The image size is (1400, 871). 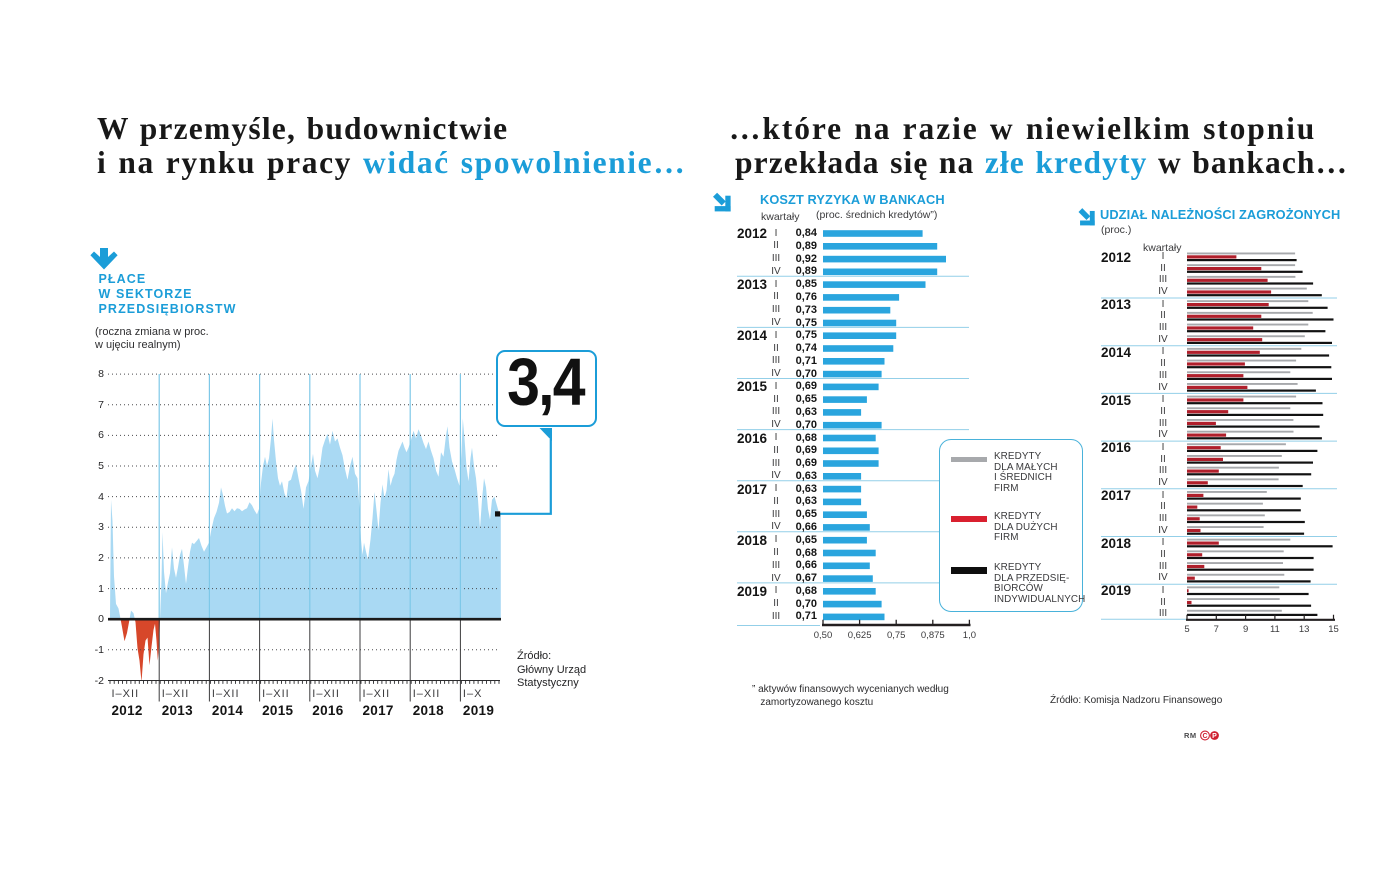 I want to click on svg-text: C, so click(x=1204, y=736).